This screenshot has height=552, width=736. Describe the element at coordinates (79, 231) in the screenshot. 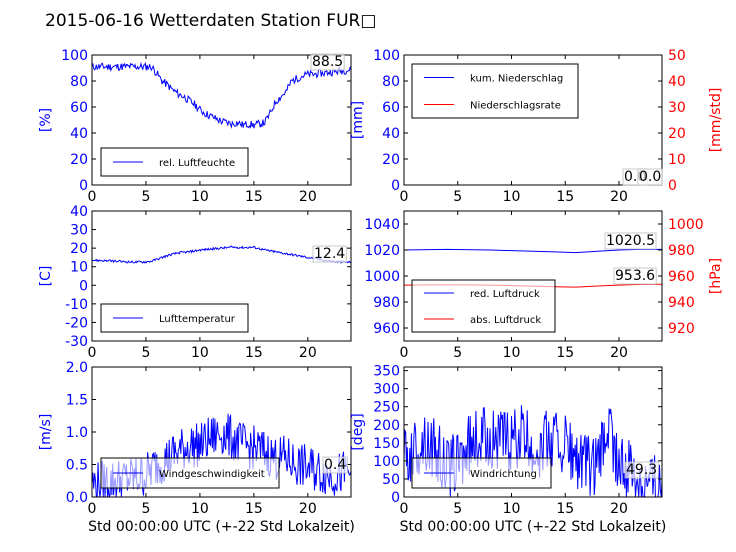

I see `y-tick-label: 30` at that location.